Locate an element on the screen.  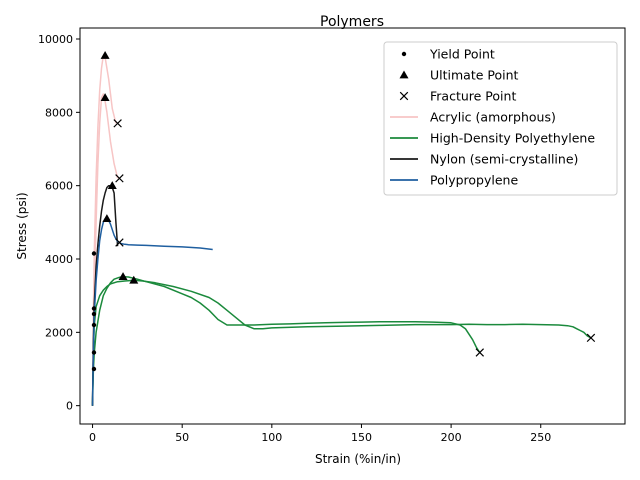
x-tick-label: 50 is located at coordinates (182, 437).